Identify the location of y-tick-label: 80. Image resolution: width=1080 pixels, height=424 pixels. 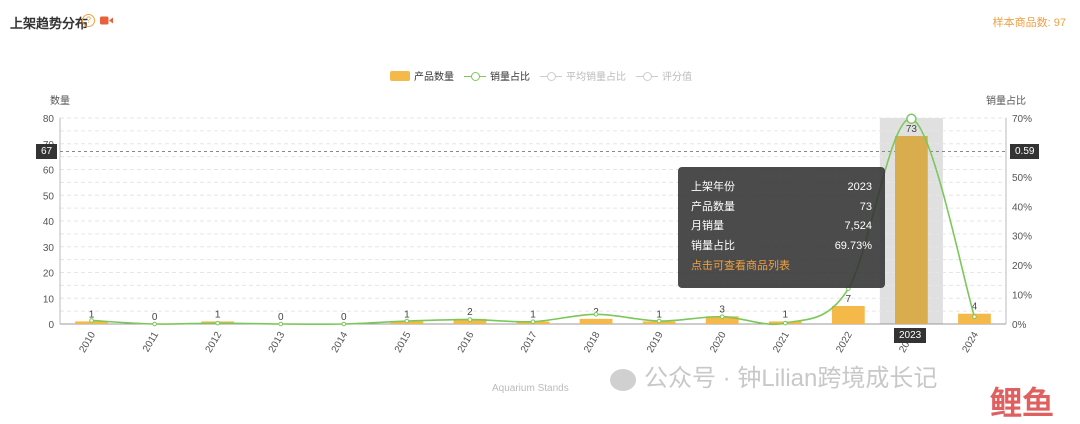
(49, 119).